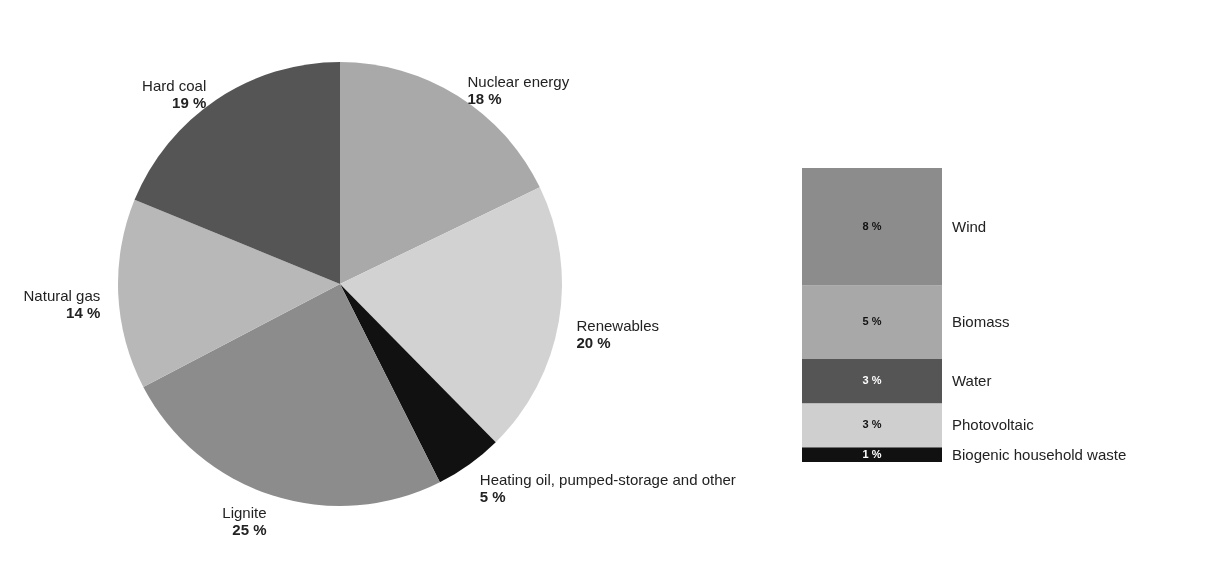 This screenshot has height=568, width=1227. What do you see at coordinates (1039, 454) in the screenshot?
I see `series-label: Biogenic household waste` at bounding box center [1039, 454].